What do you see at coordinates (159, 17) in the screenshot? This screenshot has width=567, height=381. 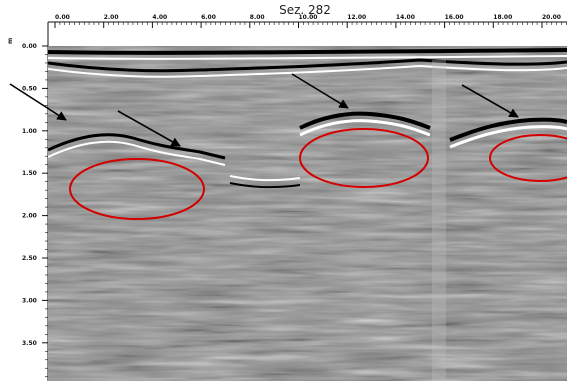 I see `x-tick-label: 4.00` at bounding box center [159, 17].